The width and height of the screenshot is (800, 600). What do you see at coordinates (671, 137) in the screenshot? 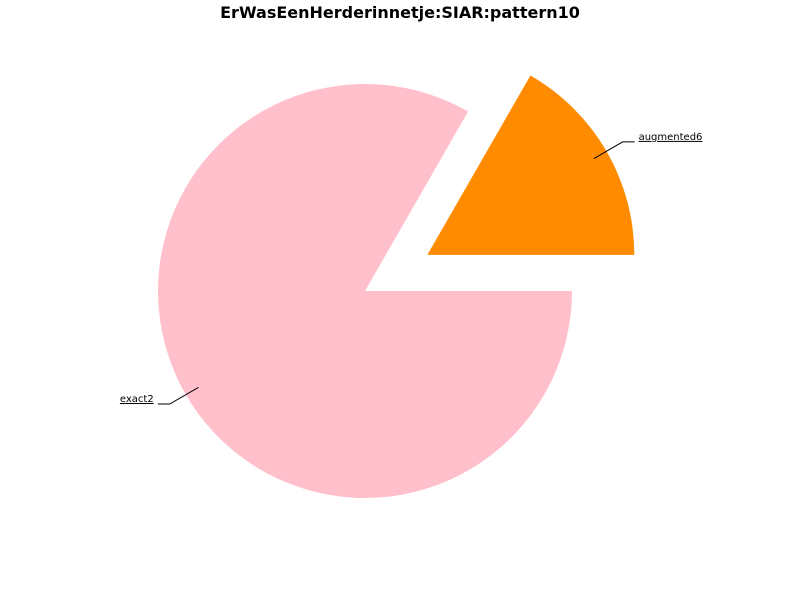
I see `slice-label-augmented6: augmented6` at bounding box center [671, 137].